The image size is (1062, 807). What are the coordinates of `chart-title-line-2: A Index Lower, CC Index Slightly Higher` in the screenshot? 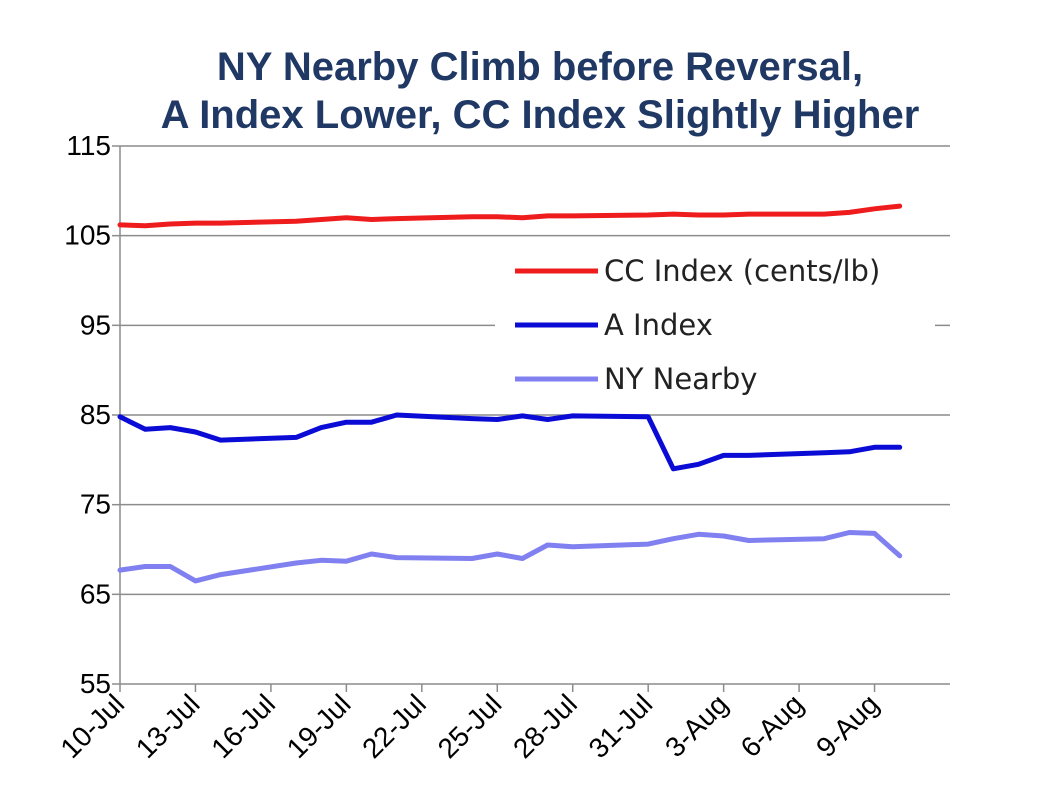 It's located at (540, 115).